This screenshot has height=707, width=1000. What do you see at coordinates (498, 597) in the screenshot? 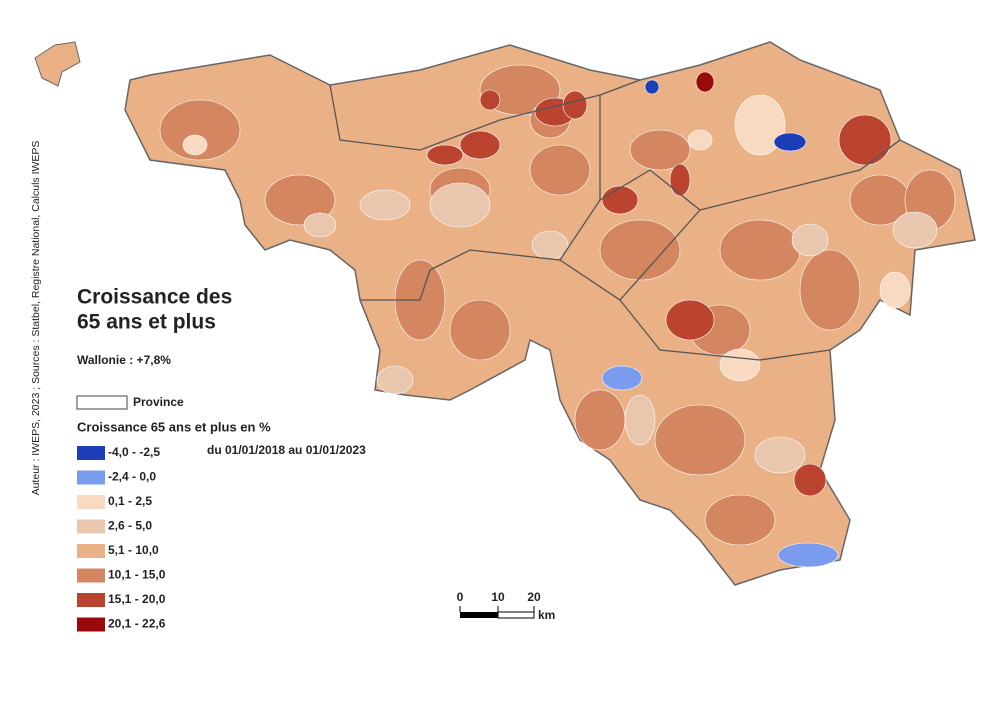
I see `scale-label: 10` at bounding box center [498, 597].